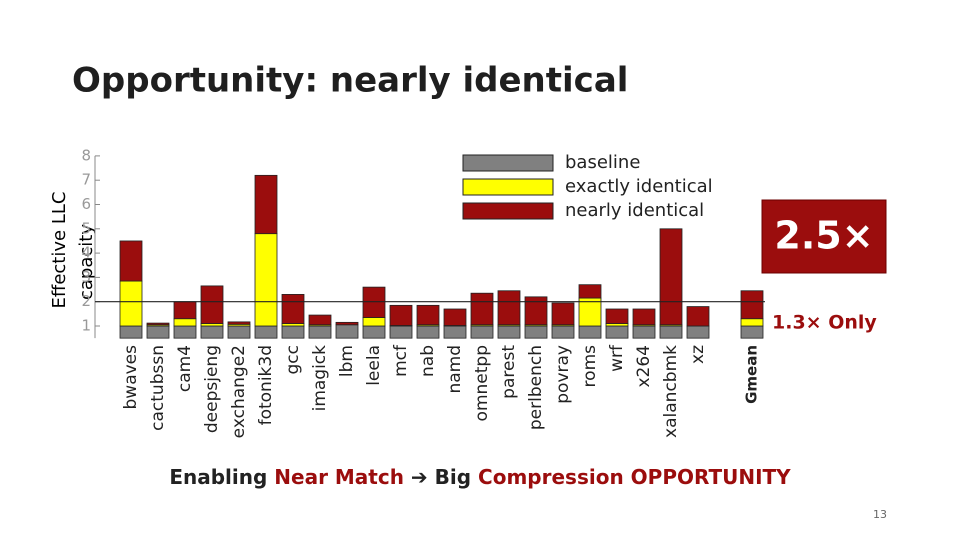 This screenshot has height=540, width=960. I want to click on legend-label: exactly identical, so click(639, 186).